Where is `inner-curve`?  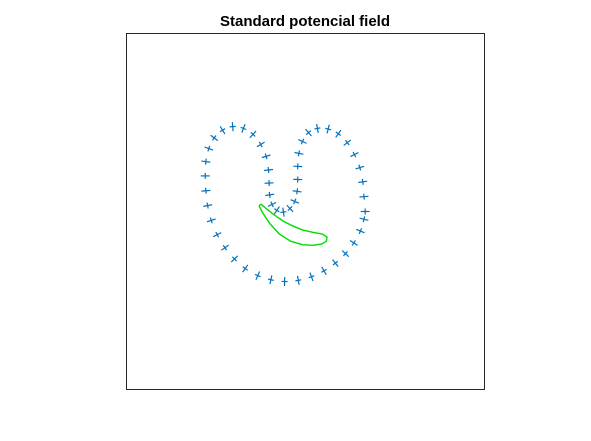
inner-curve is located at coordinates (293, 225).